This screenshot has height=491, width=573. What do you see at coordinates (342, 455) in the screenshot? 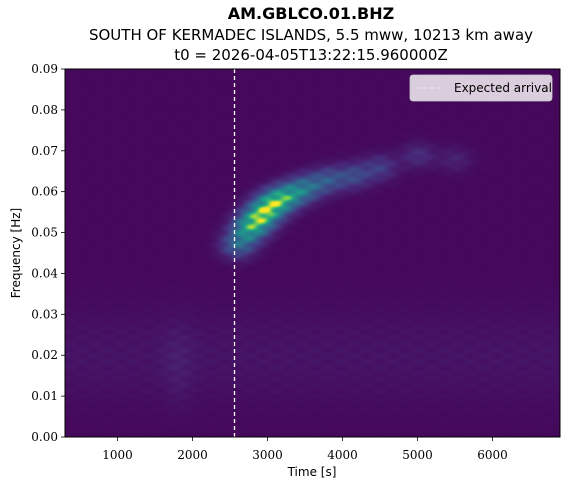
I see `x-tick-label: 4000` at bounding box center [342, 455].